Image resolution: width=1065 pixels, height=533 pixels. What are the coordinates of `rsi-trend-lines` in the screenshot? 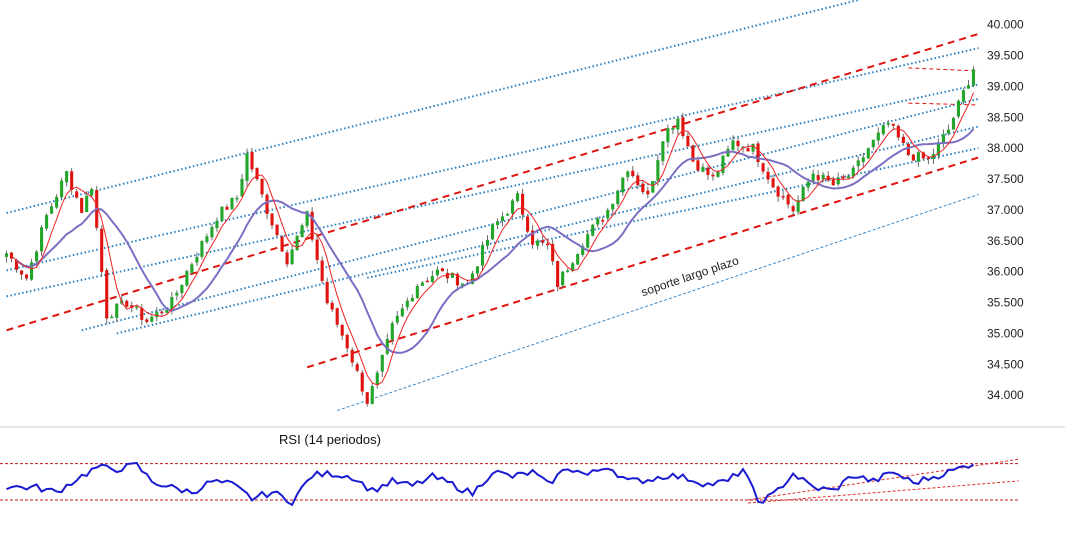 It's located at (883, 481).